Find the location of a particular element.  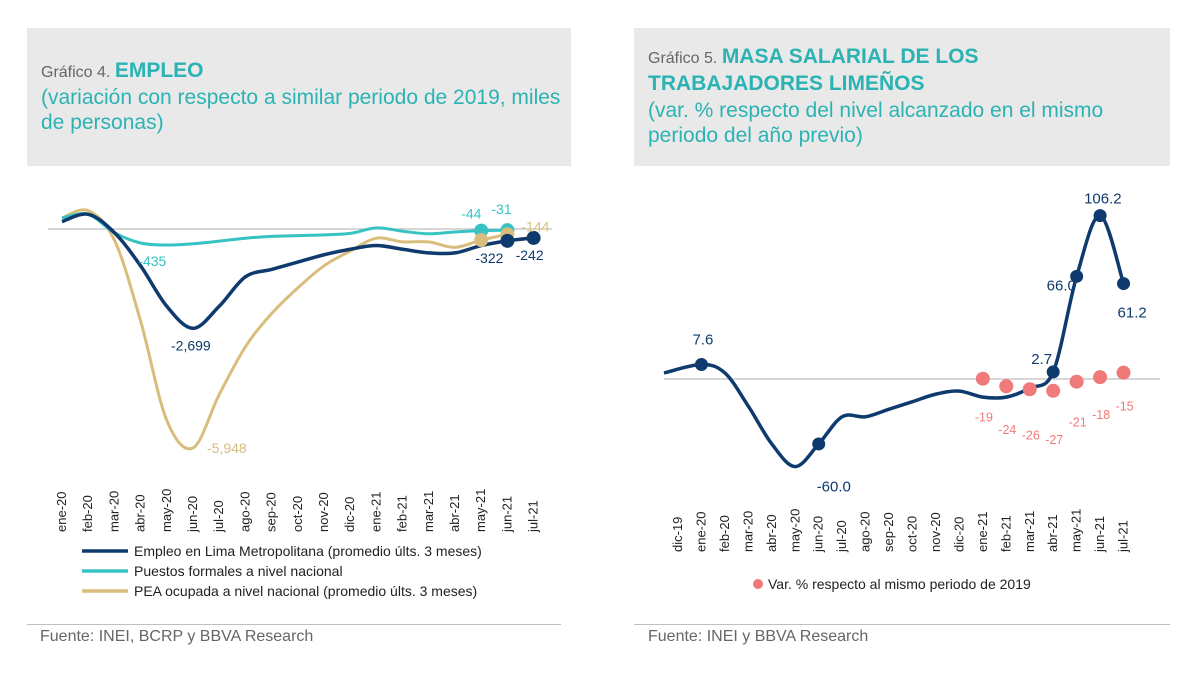

masa-xtick-dic-19: dic-19 is located at coordinates (677, 534).